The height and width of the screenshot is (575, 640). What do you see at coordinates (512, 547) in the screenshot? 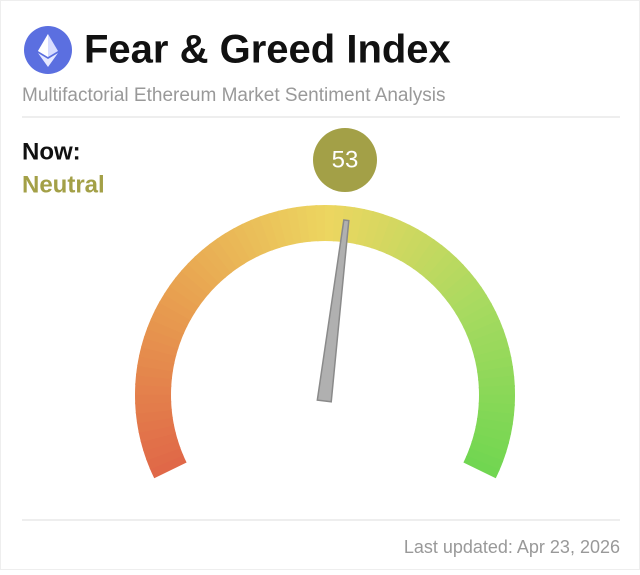
I see `footer: Last updated: Apr 23, 2026` at bounding box center [512, 547].